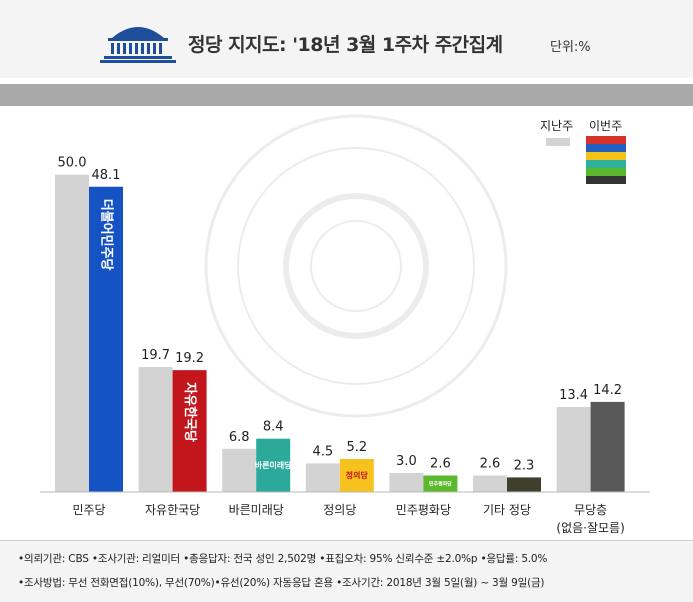  What do you see at coordinates (490, 464) in the screenshot?
I see `value-label-prev: 2.6` at bounding box center [490, 464].